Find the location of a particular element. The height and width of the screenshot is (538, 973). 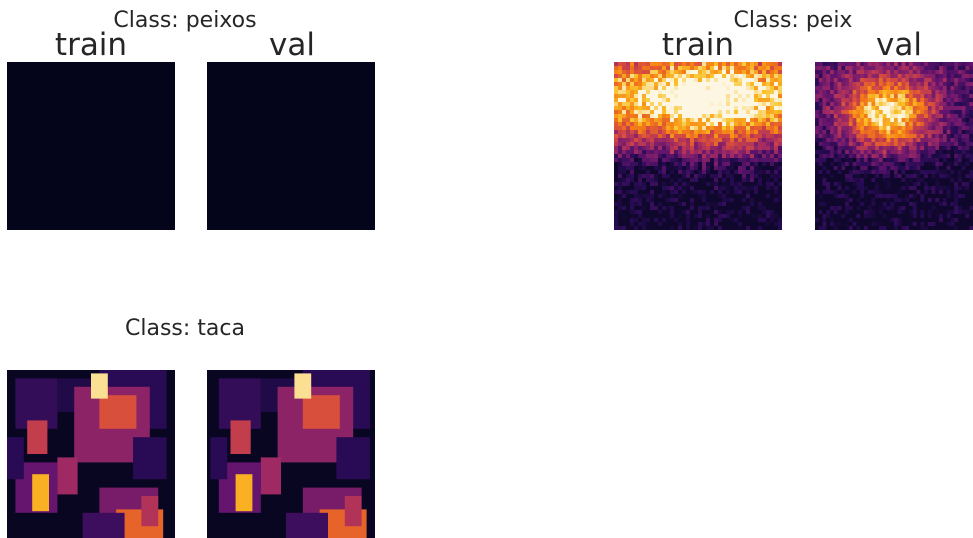

heatmap-block is located at coordinates (103, 525).